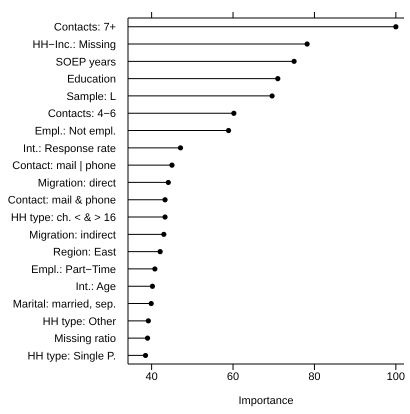 This screenshot has width=410, height=414. Describe the element at coordinates (73, 270) in the screenshot. I see `y-tick-label: Empl.: Part−Time` at that location.